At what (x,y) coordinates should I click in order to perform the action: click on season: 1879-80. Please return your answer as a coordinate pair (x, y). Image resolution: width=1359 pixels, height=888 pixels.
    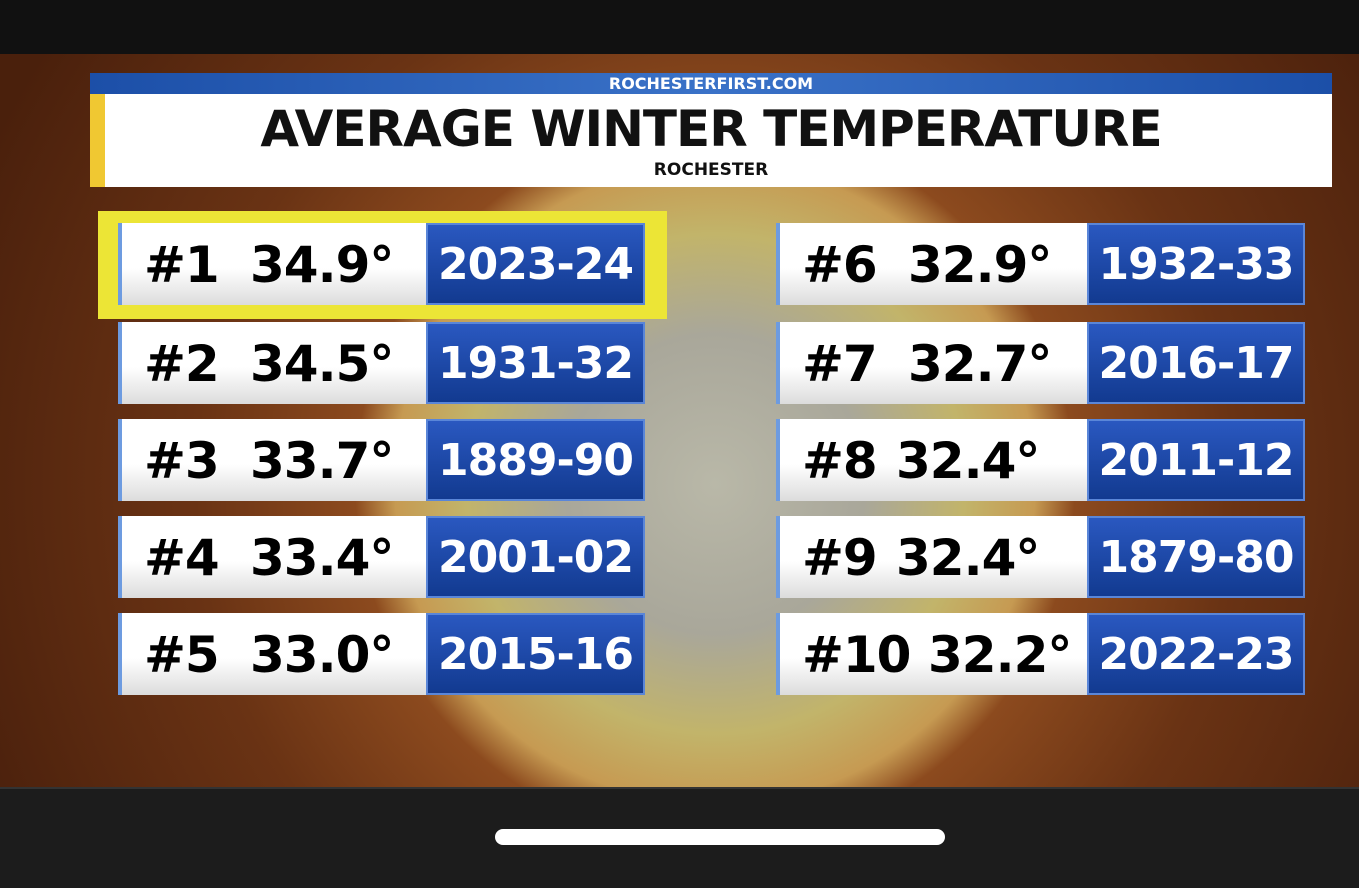
    Looking at the image, I should click on (1196, 557).